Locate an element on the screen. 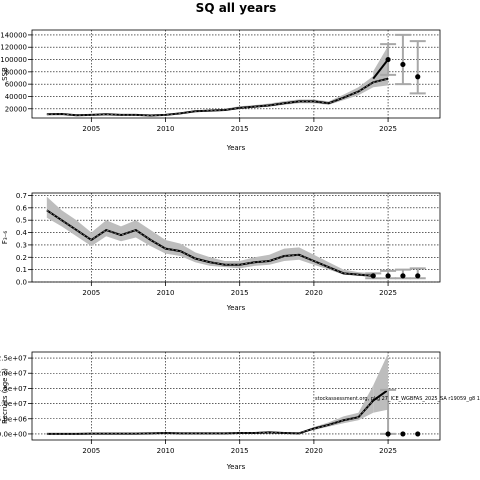 This screenshot has height=480, width=480. y-tick-label: 0.6 is located at coordinates (22, 208).